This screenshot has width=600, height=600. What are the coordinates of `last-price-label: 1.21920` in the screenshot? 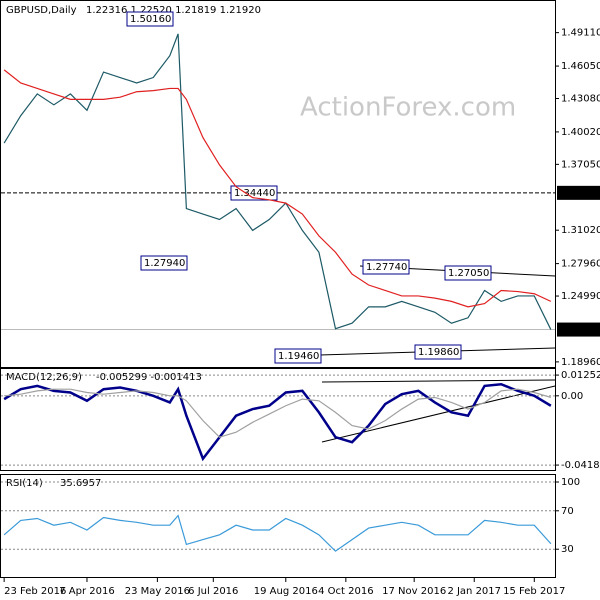 It's located at (580, 330).